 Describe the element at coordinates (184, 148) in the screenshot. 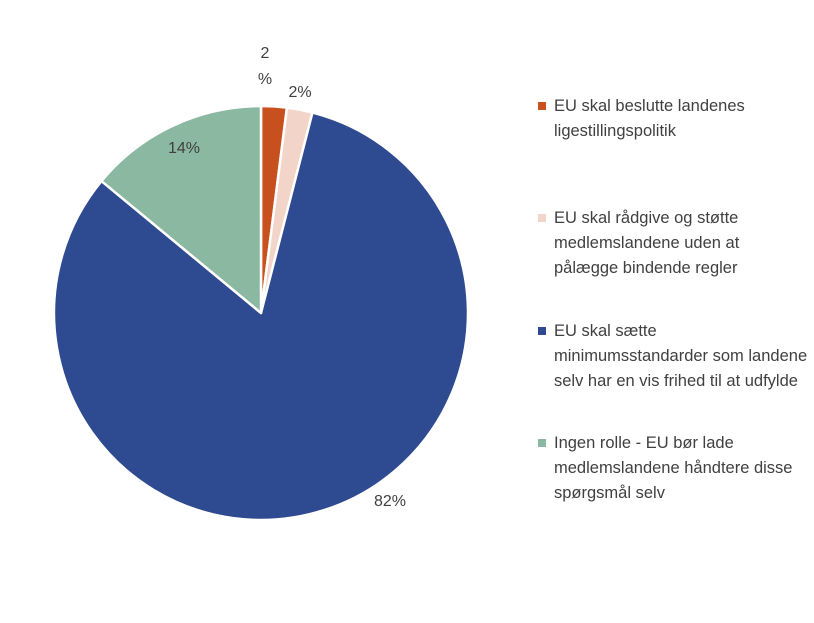

I see `data-label-4: 14%` at that location.